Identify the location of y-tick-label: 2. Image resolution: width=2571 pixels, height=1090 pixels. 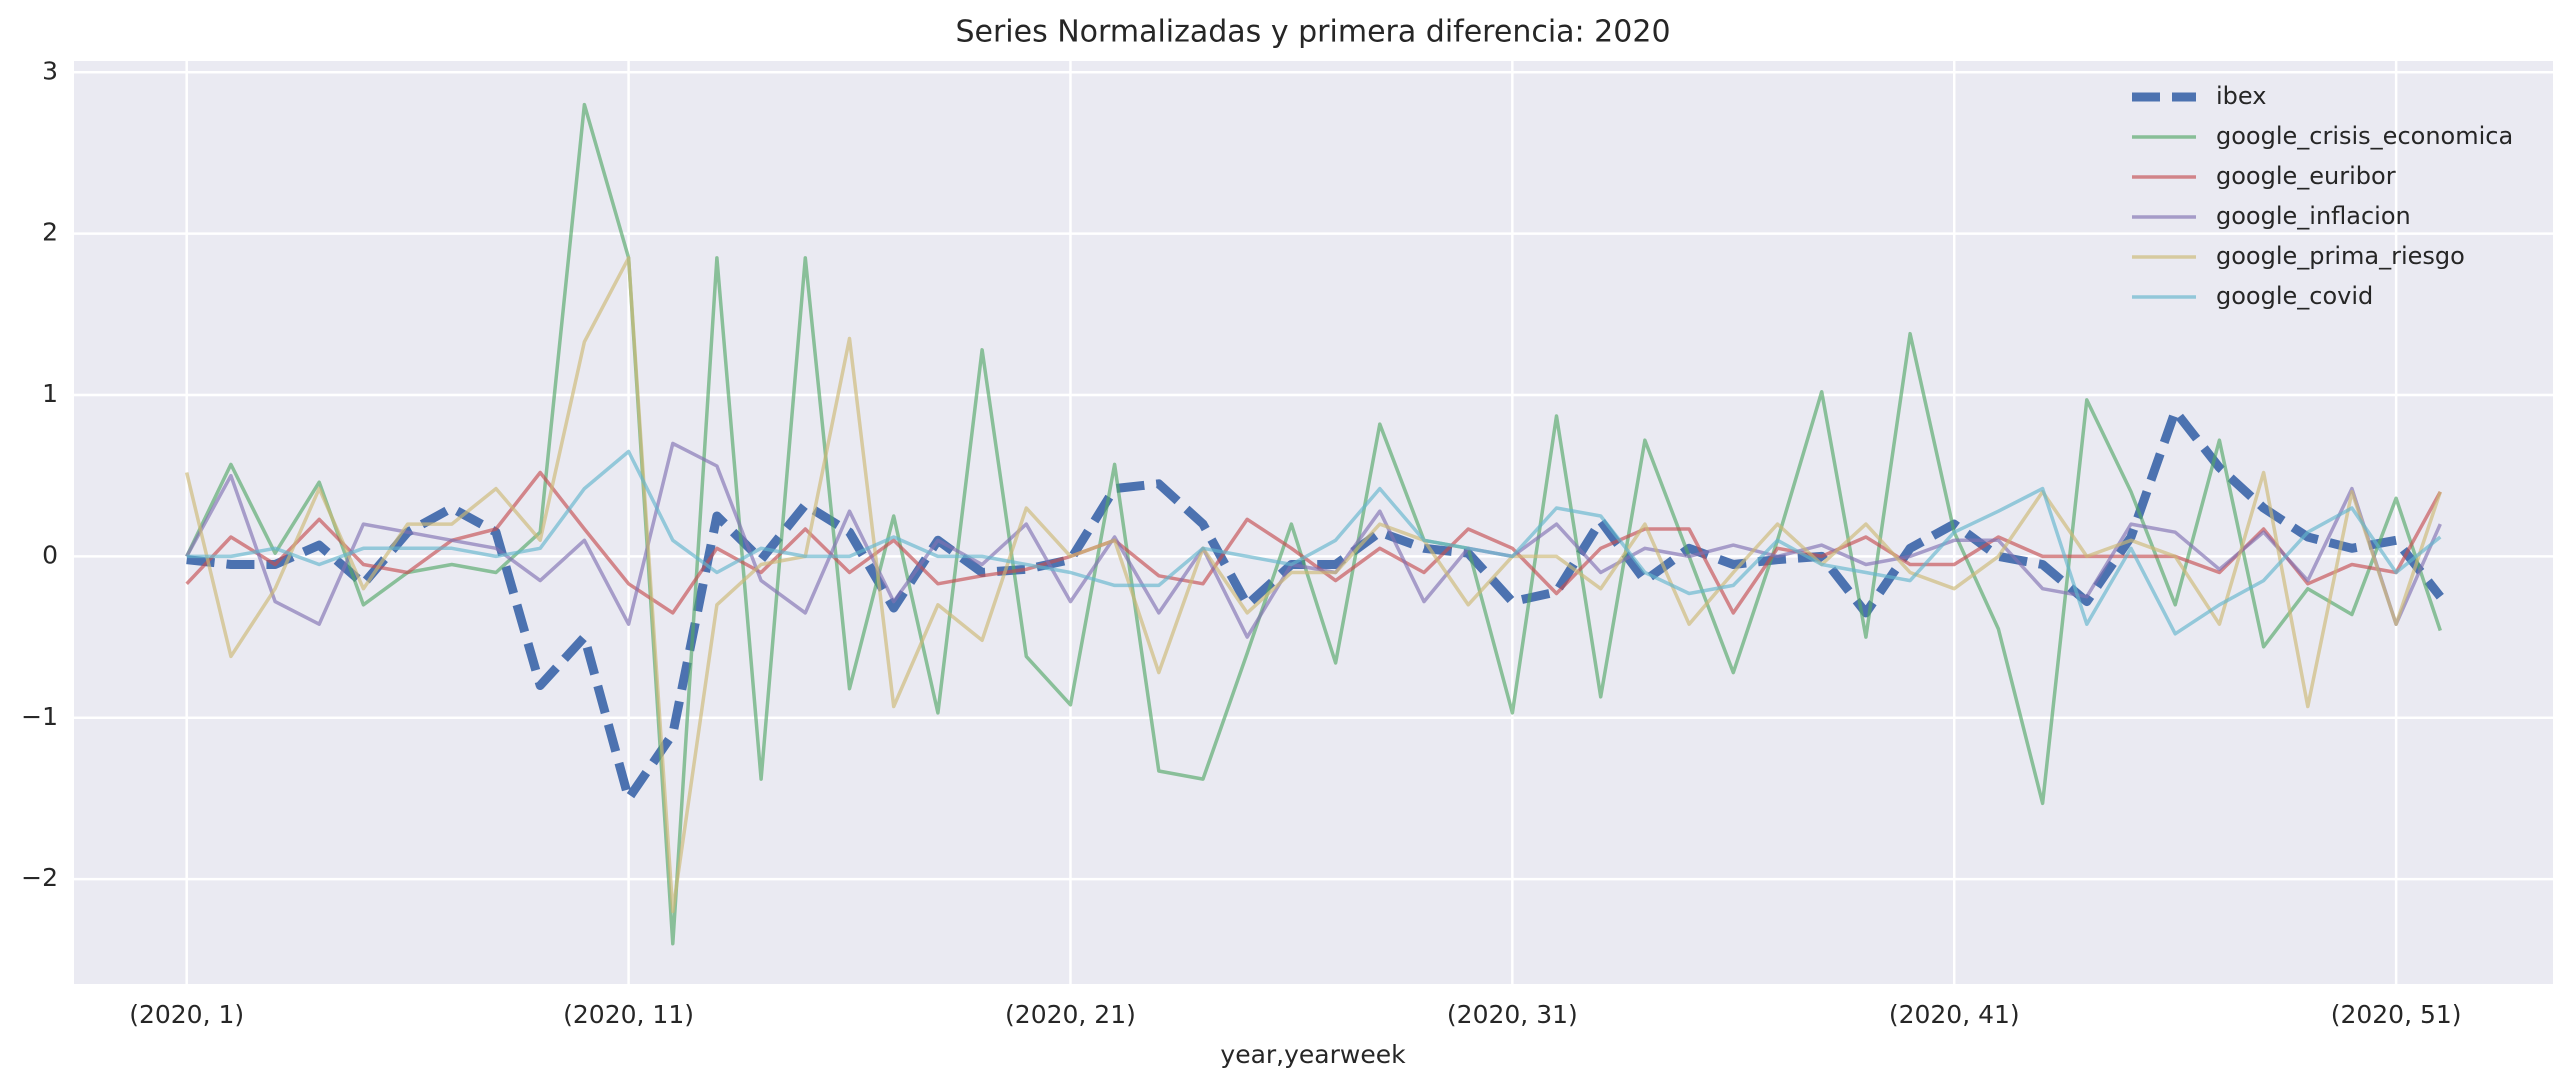
(50, 232).